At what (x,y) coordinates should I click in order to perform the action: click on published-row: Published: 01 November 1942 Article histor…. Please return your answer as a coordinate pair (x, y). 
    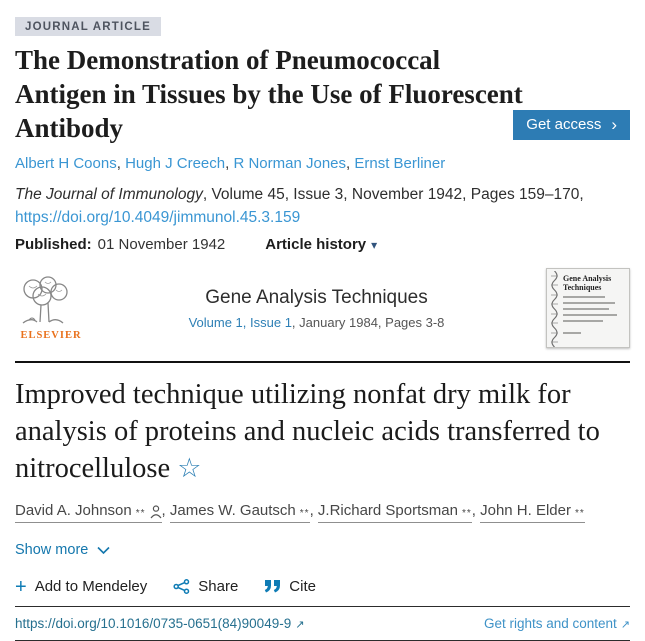
    Looking at the image, I should click on (322, 244).